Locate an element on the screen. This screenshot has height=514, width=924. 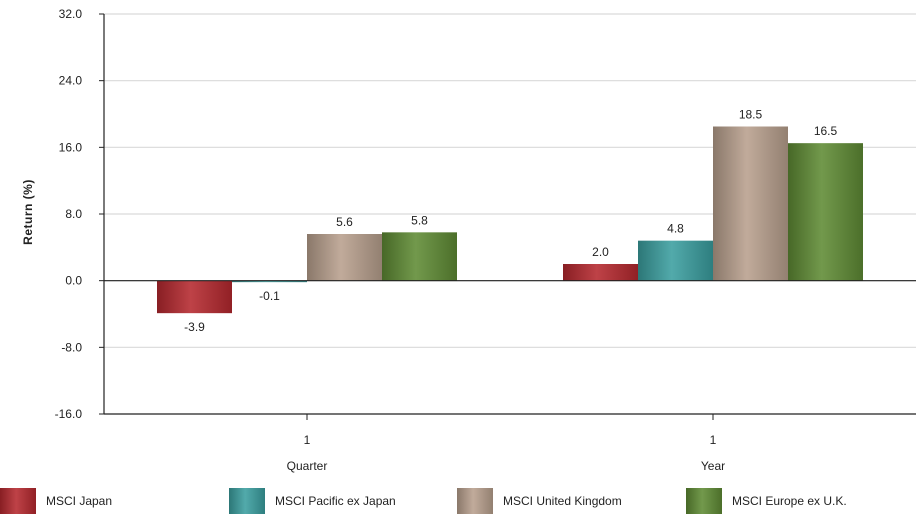
y-tick-label: 32.0 is located at coordinates (71, 14).